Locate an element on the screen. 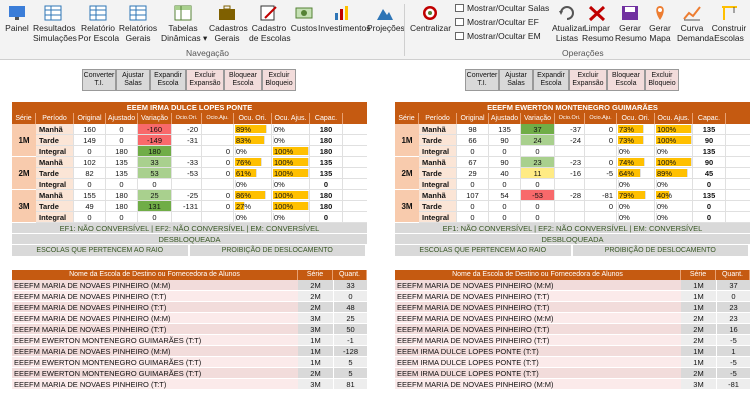 The image size is (750, 403). original-cell: 67 is located at coordinates (473, 162).